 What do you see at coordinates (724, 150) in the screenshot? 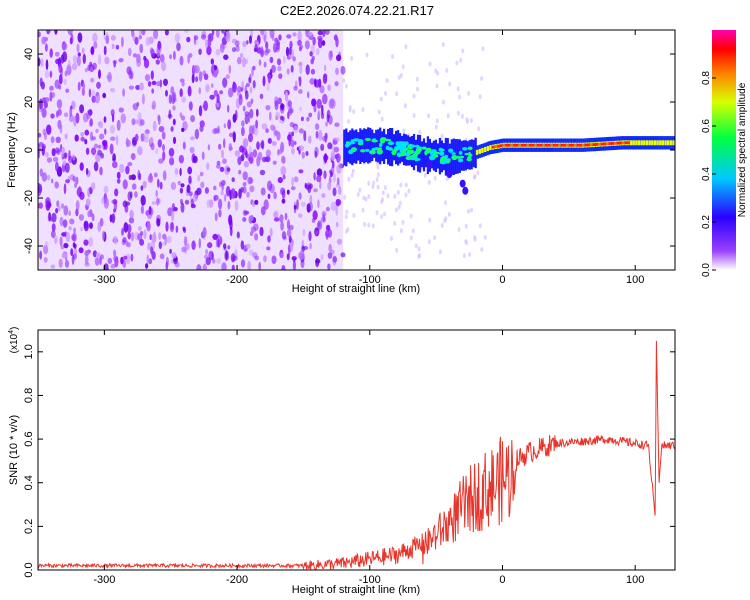
I see `colorbar-gradient` at bounding box center [724, 150].